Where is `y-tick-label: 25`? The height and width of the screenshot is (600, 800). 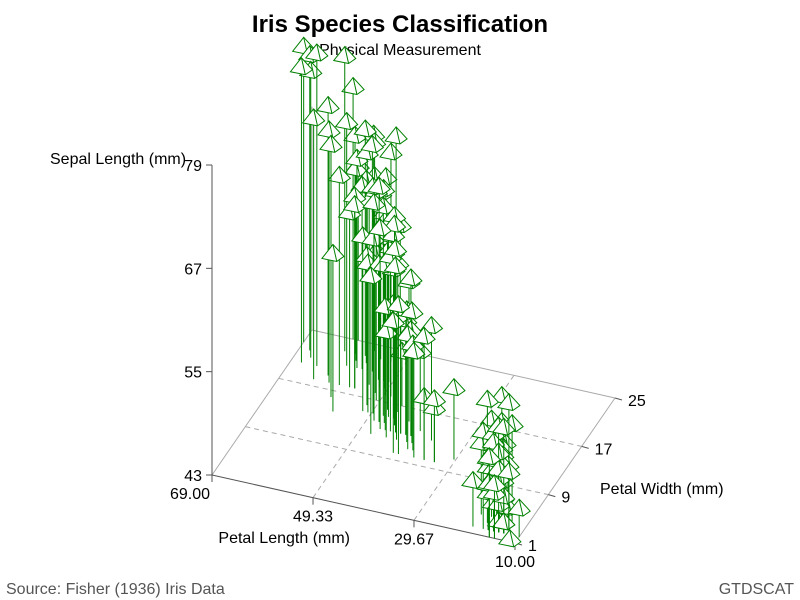 y-tick-label: 25 is located at coordinates (637, 401).